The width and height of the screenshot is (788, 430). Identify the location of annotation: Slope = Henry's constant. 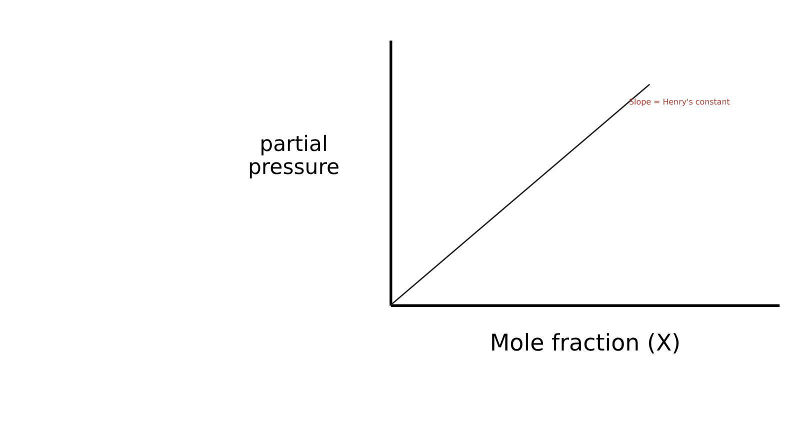
(679, 102).